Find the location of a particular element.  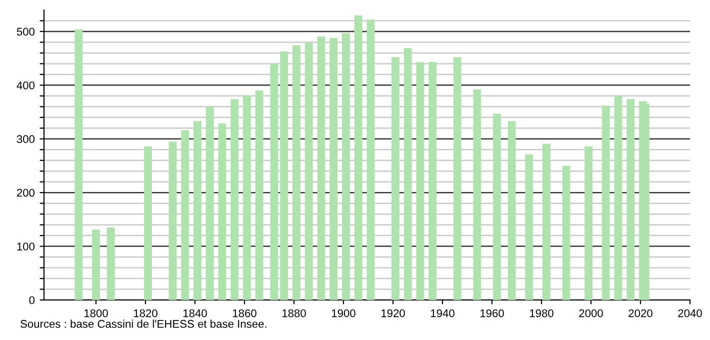

x-tick-label: 2020 is located at coordinates (640, 313).